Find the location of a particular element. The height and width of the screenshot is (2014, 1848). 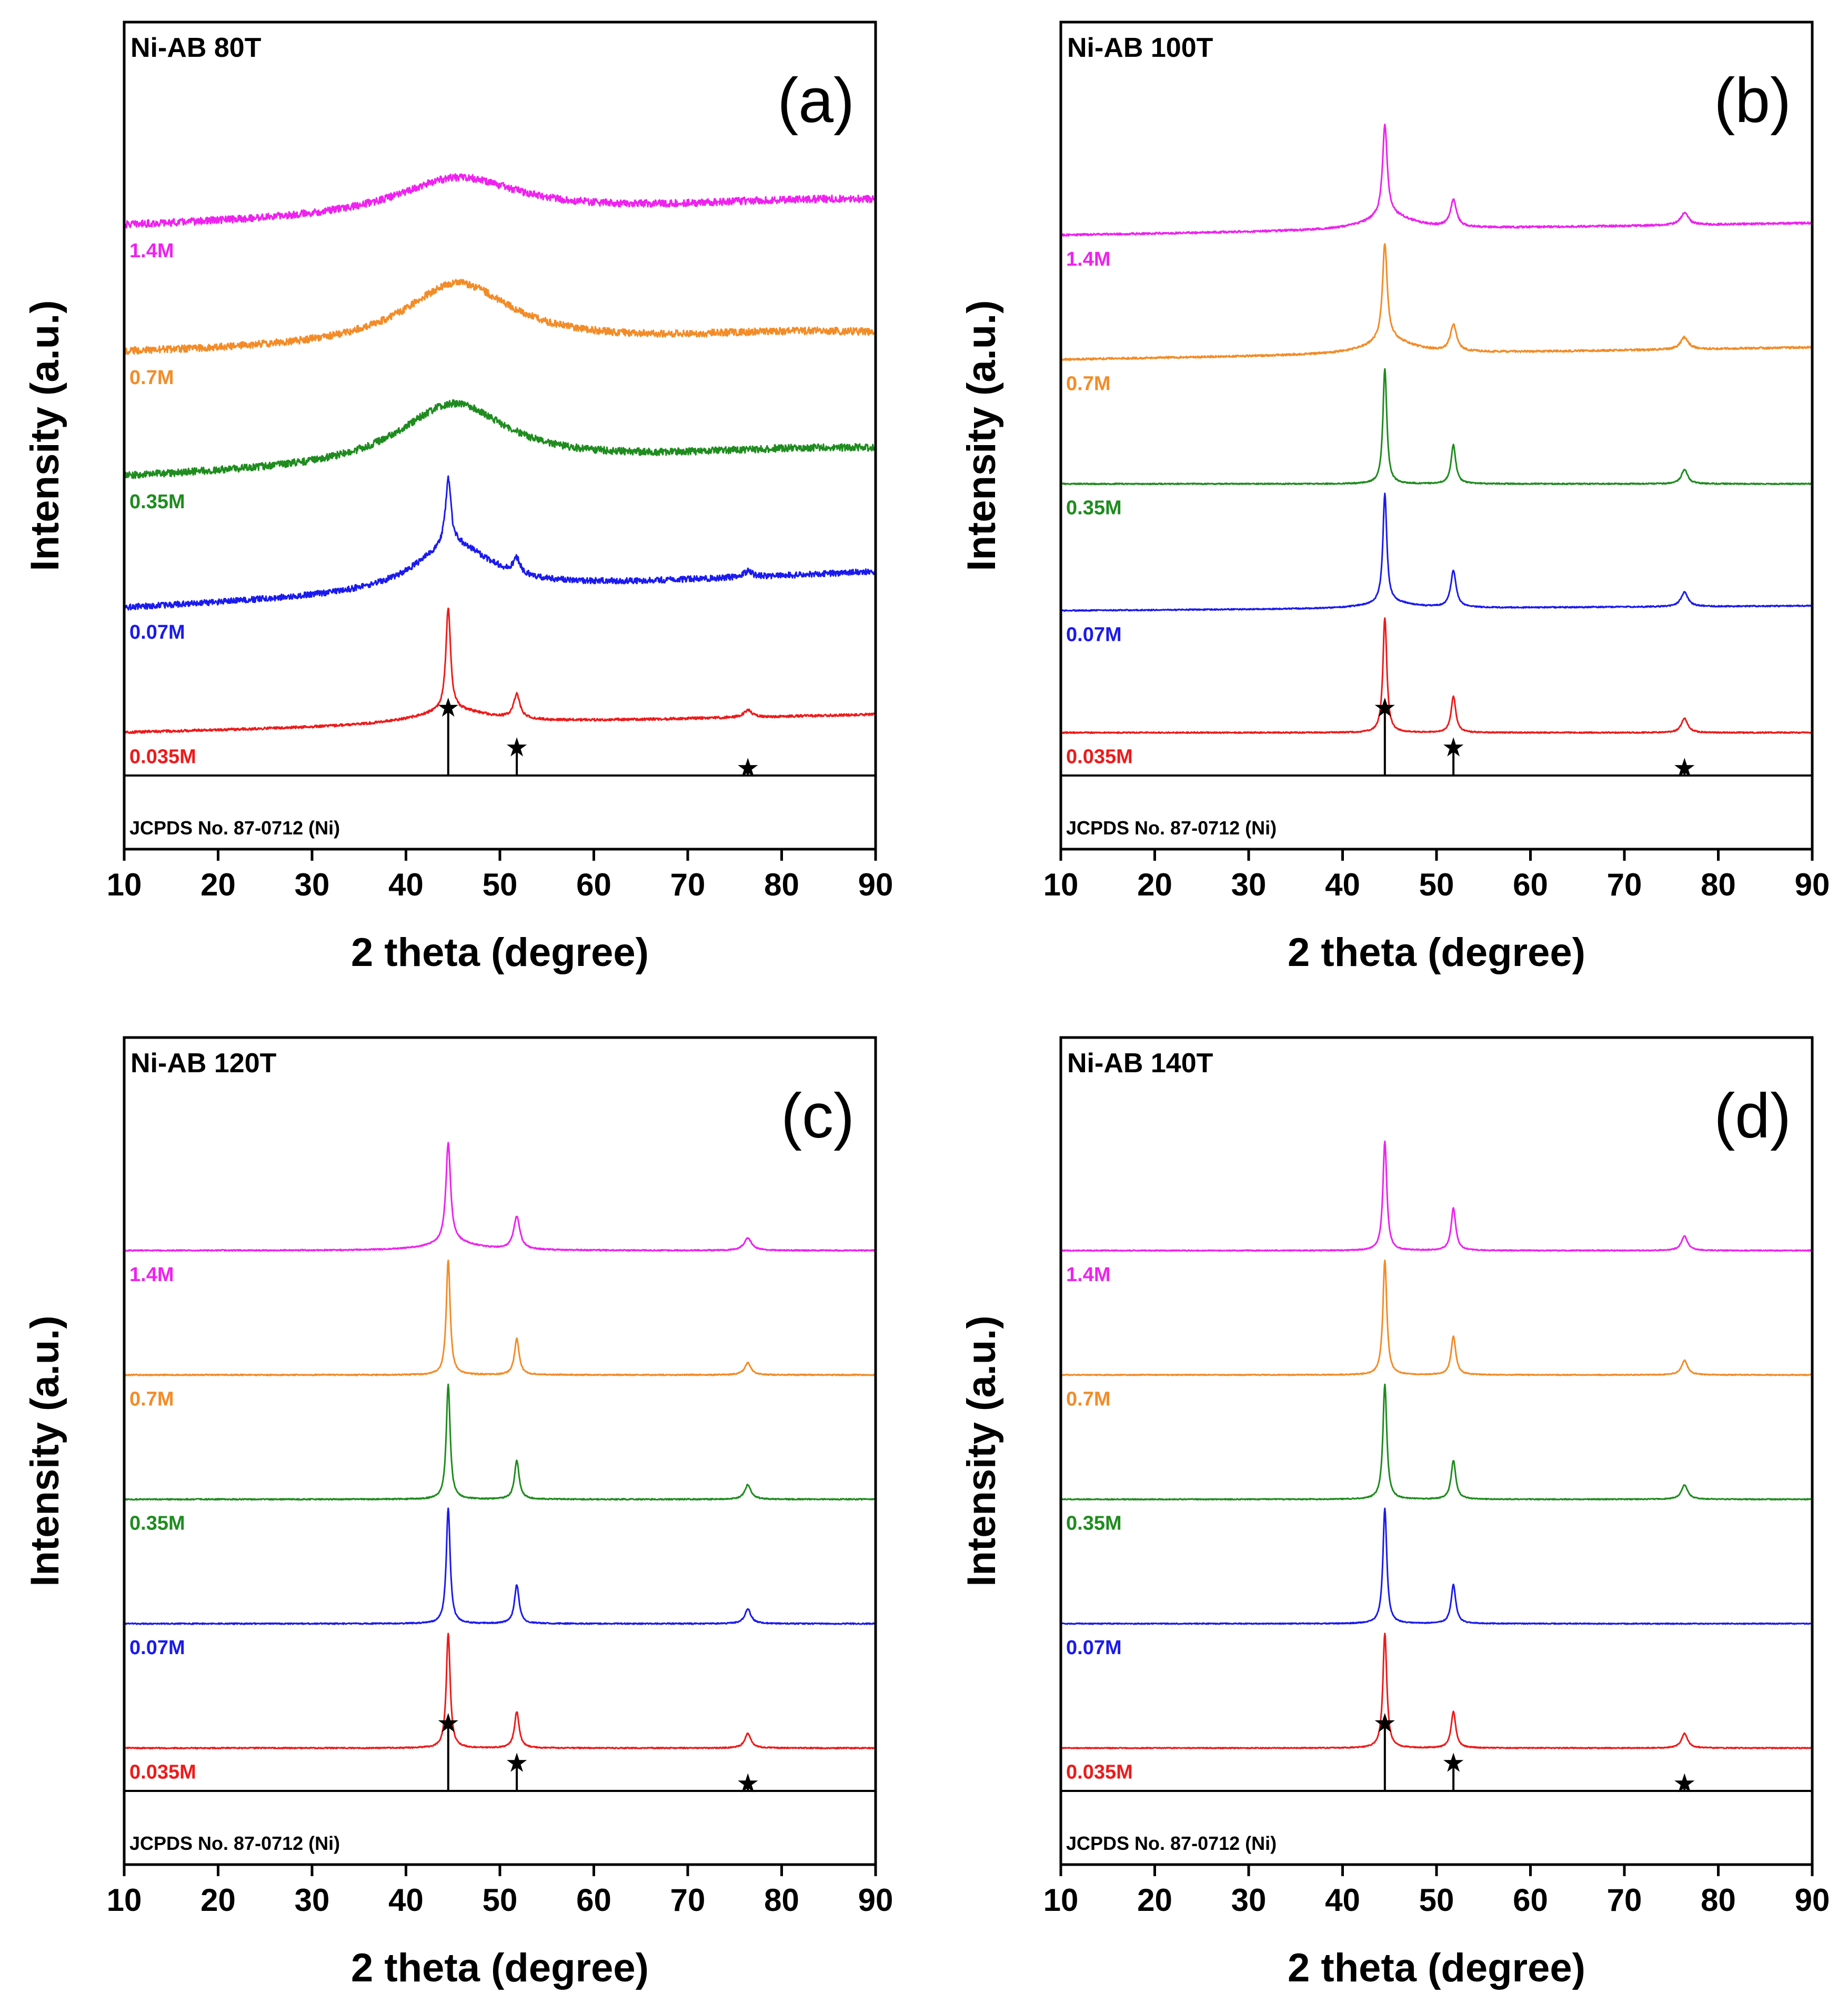

panel-title: Ni-AB 100T is located at coordinates (1140, 48).